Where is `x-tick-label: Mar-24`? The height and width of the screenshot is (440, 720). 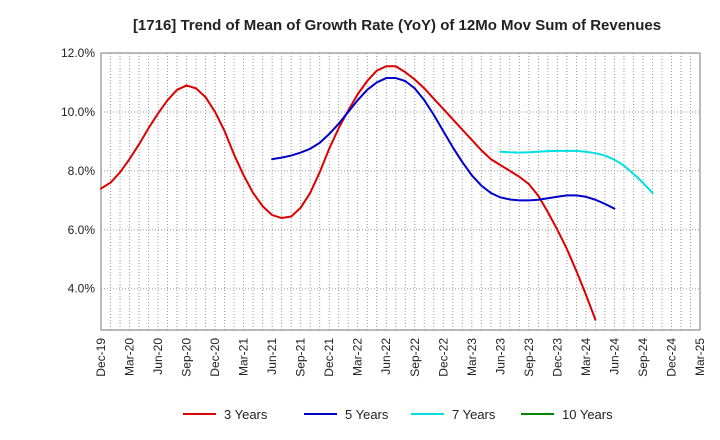 x-tick-label: Mar-24 is located at coordinates (586, 357).